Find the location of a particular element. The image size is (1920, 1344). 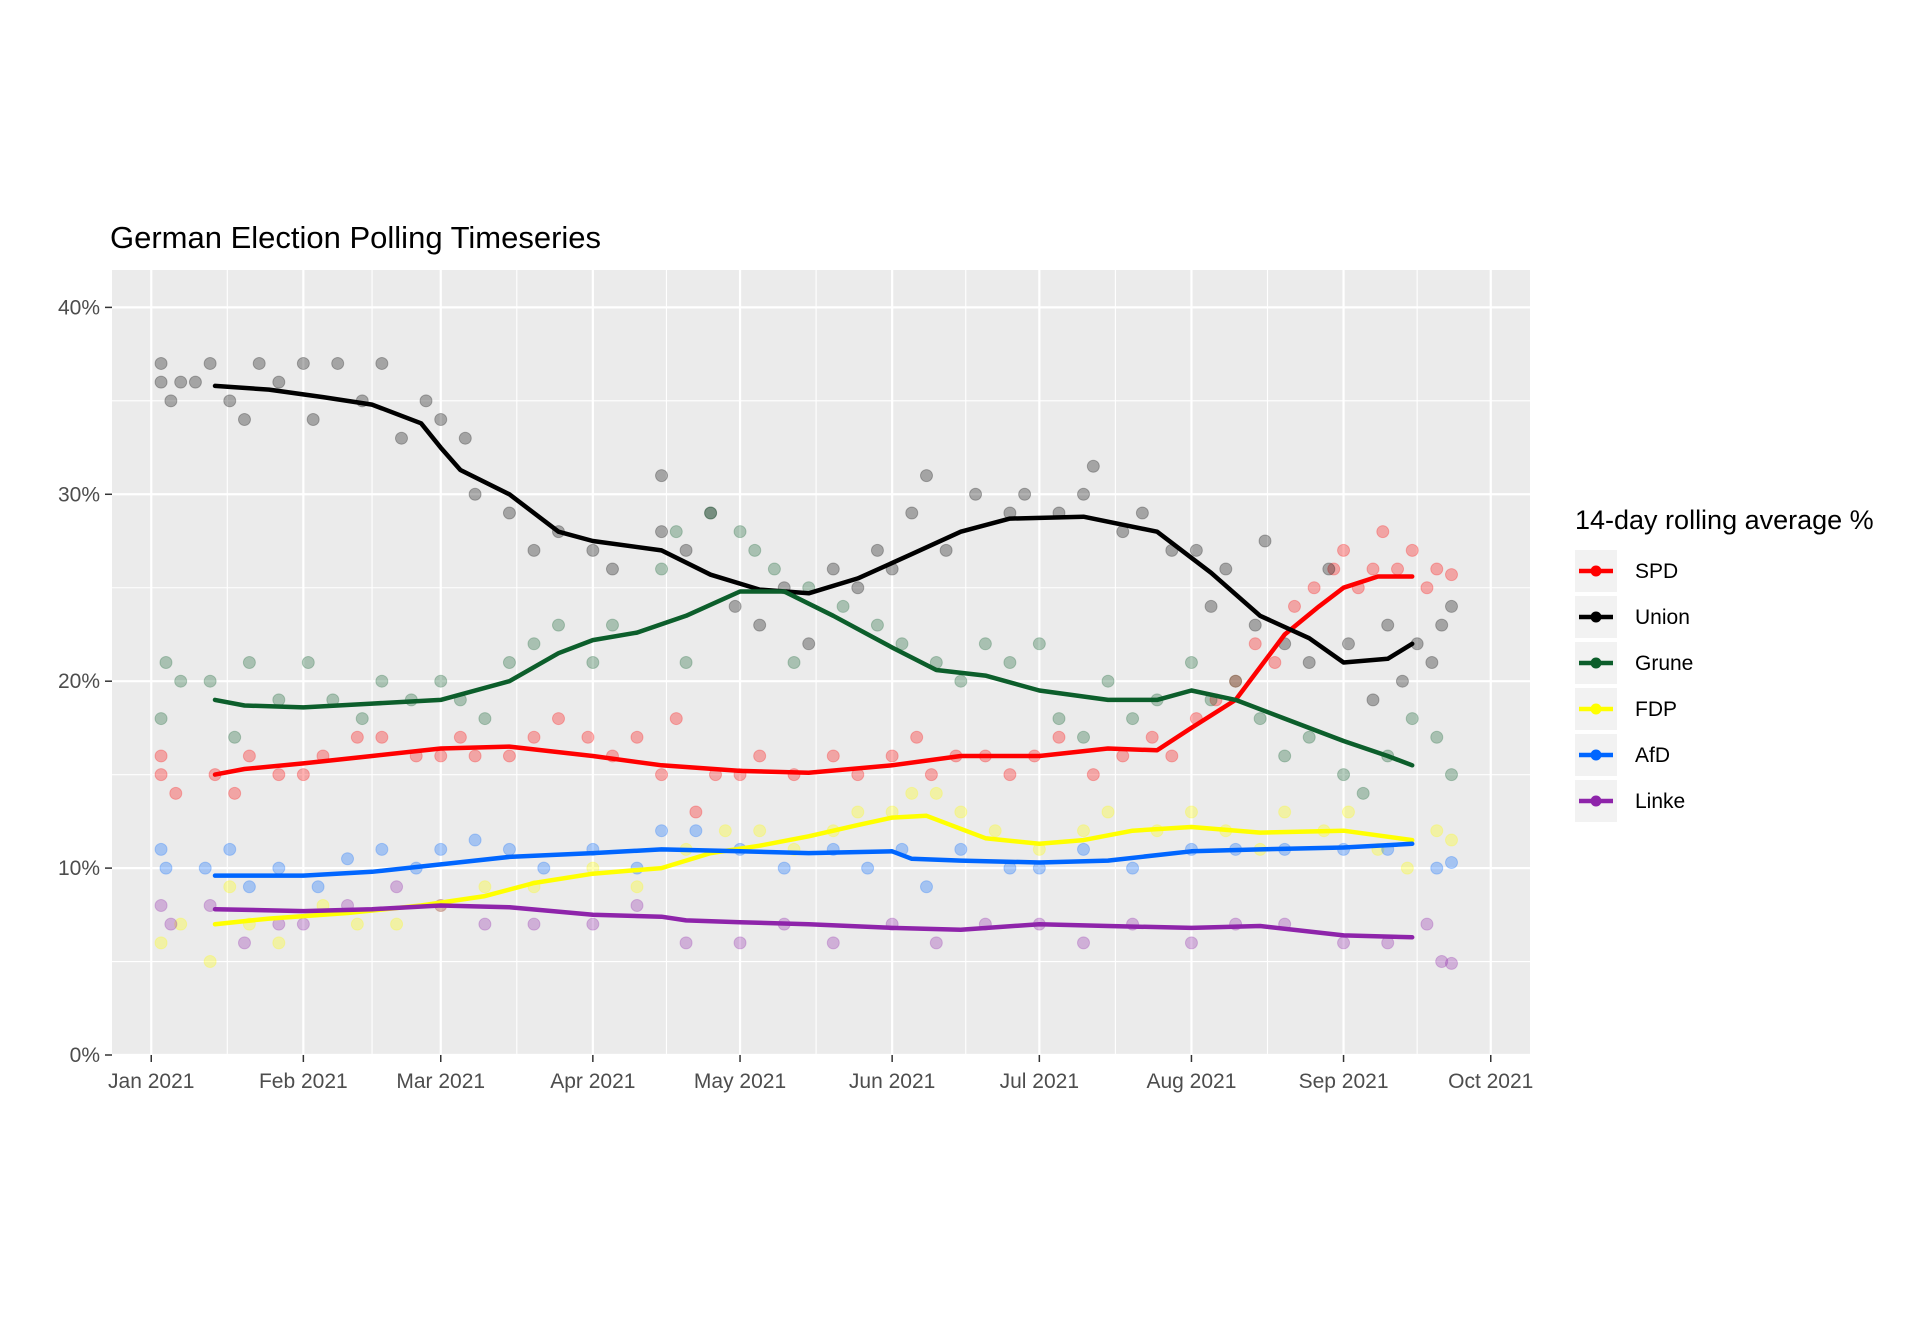

legend-title: 14-day rolling average % is located at coordinates (1724, 520).